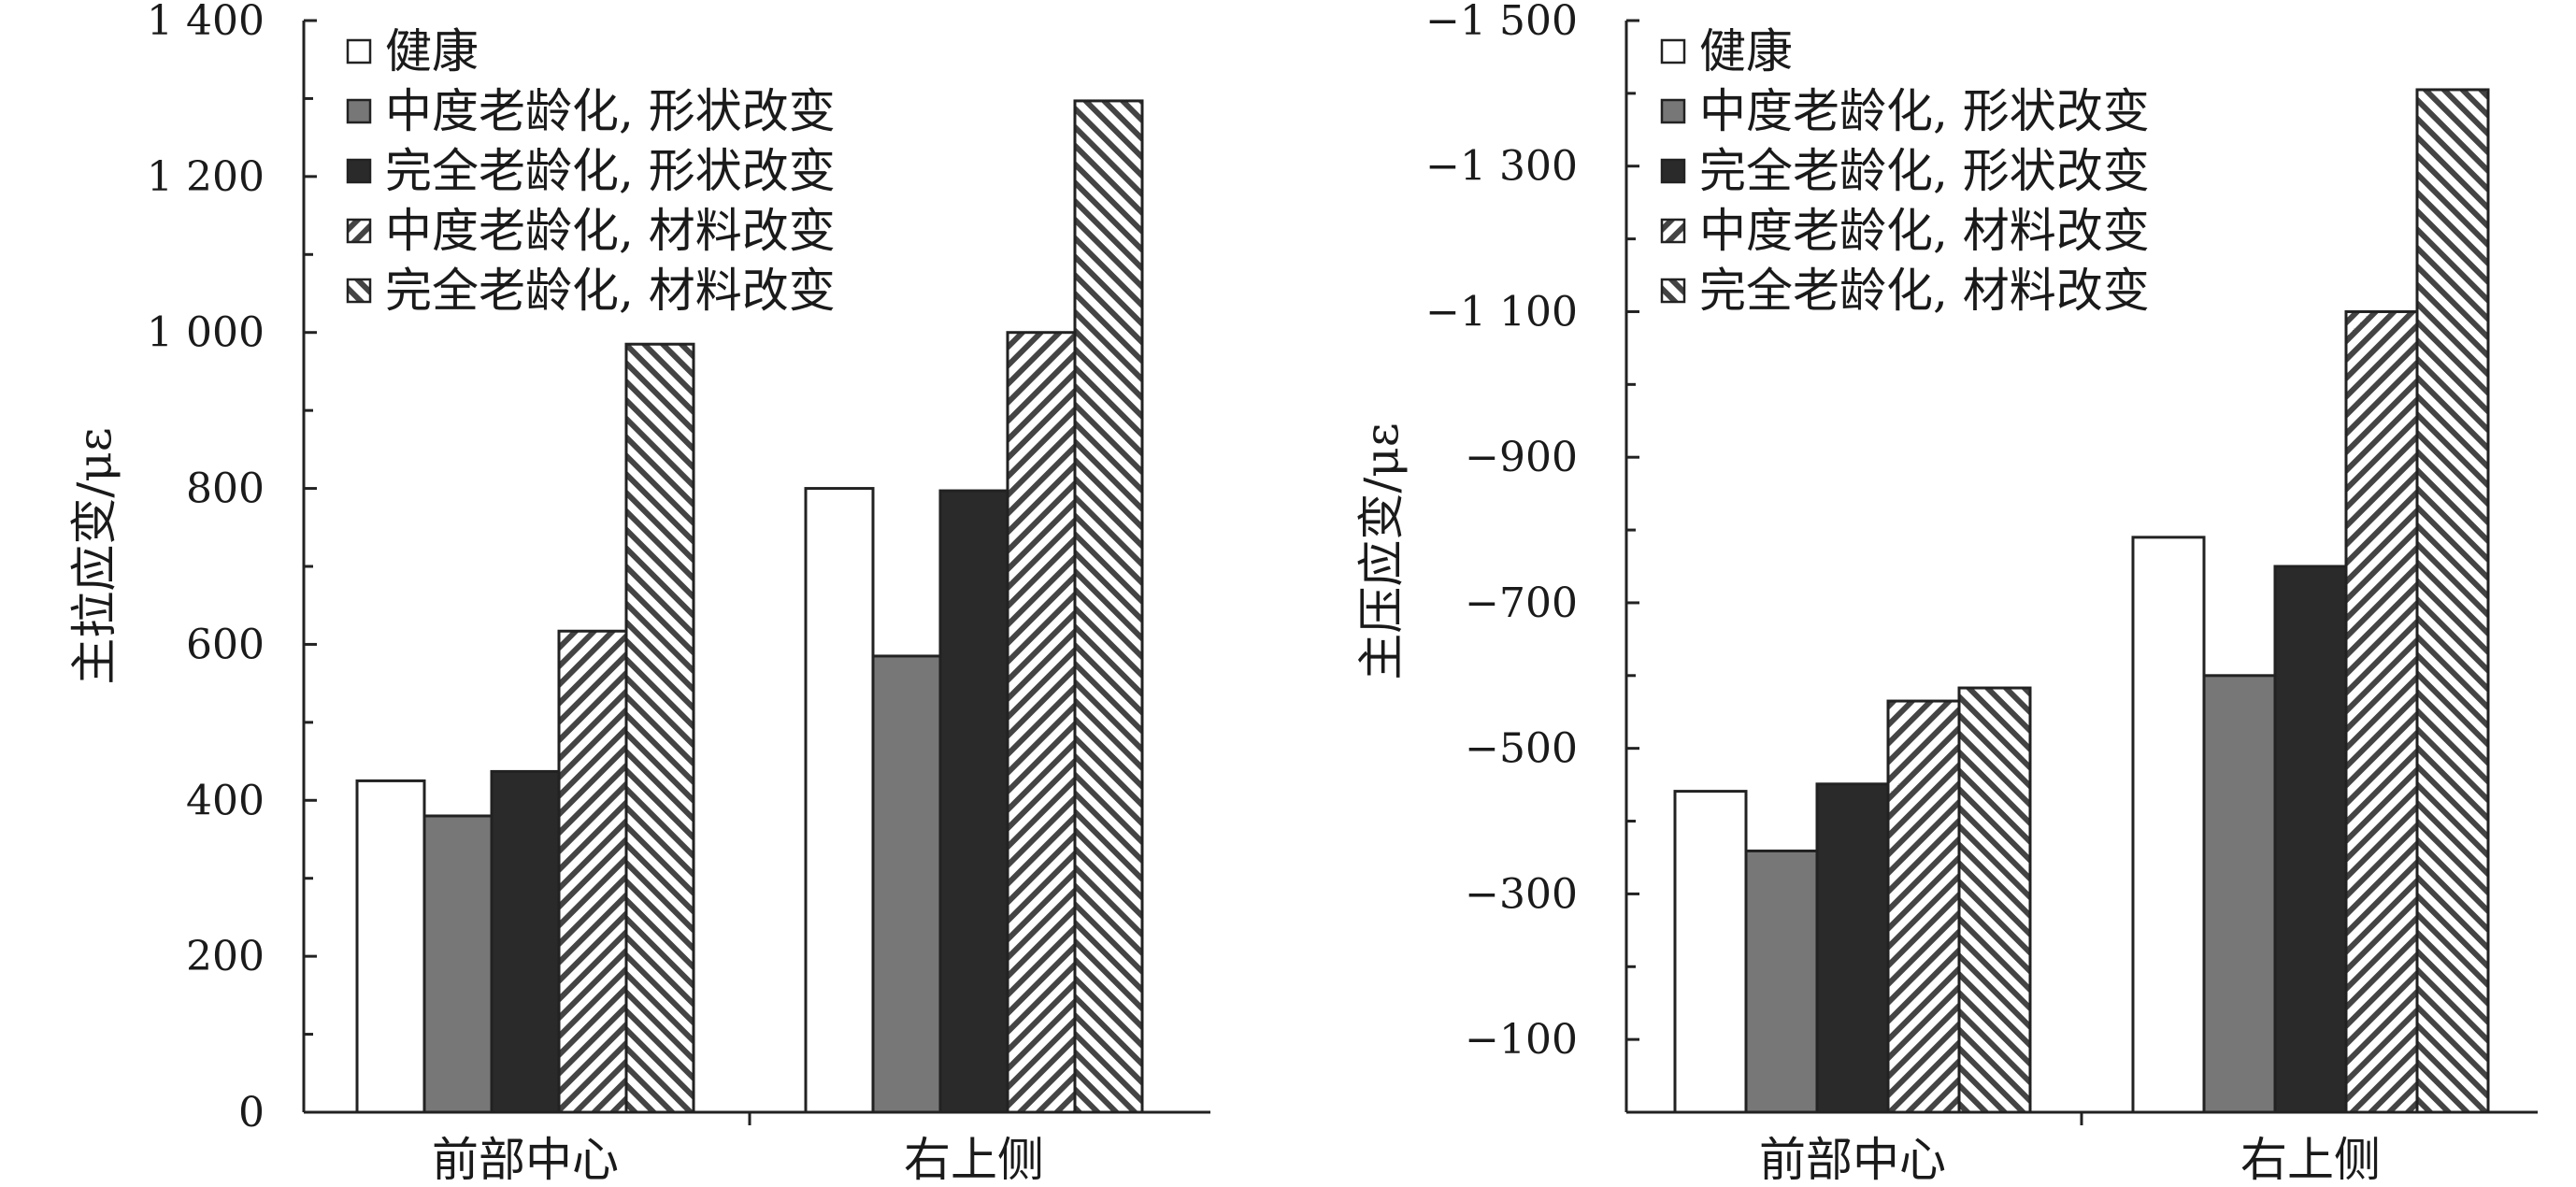  I want to click on y-tick-label: −300, so click(1521, 894).